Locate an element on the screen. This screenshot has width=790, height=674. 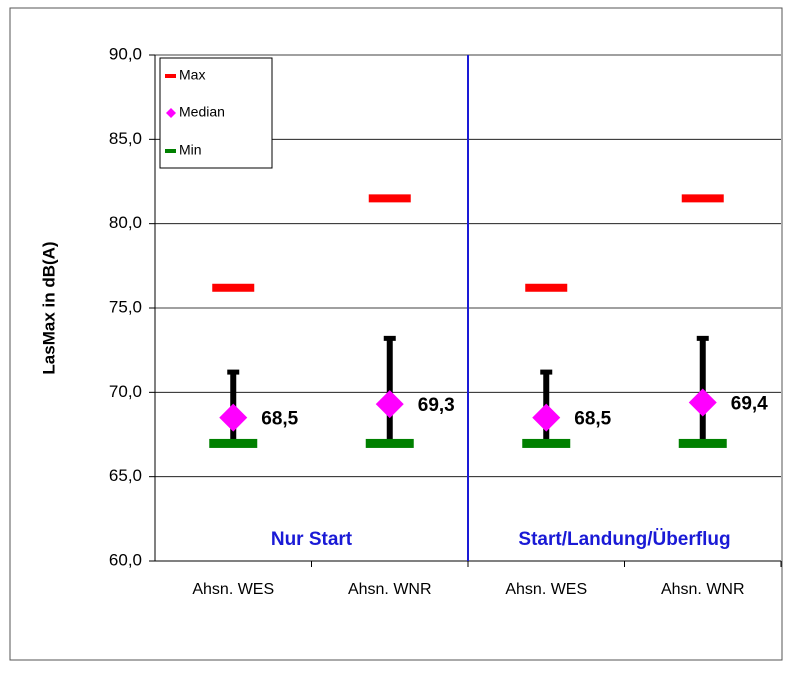
legend-label: Min is located at coordinates (190, 150).